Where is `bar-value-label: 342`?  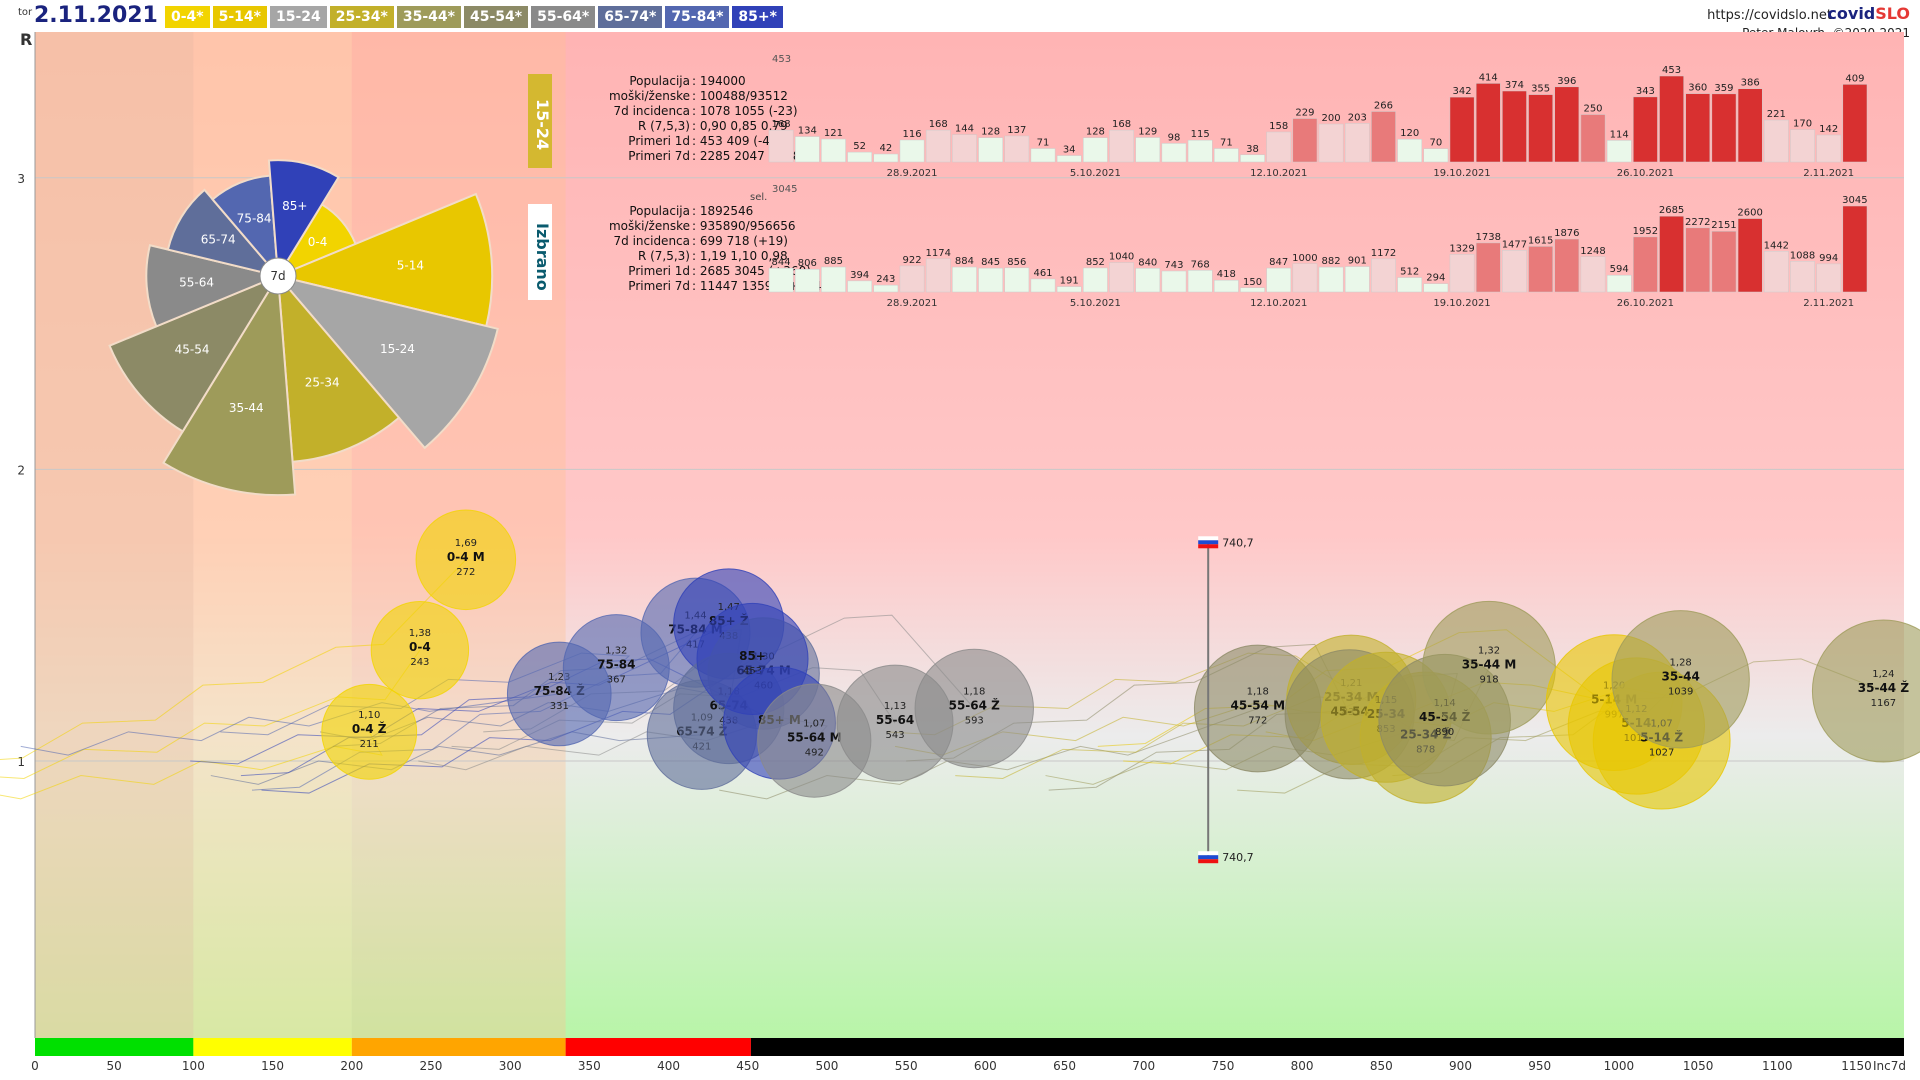
bar-value-label: 342 is located at coordinates (1462, 91).